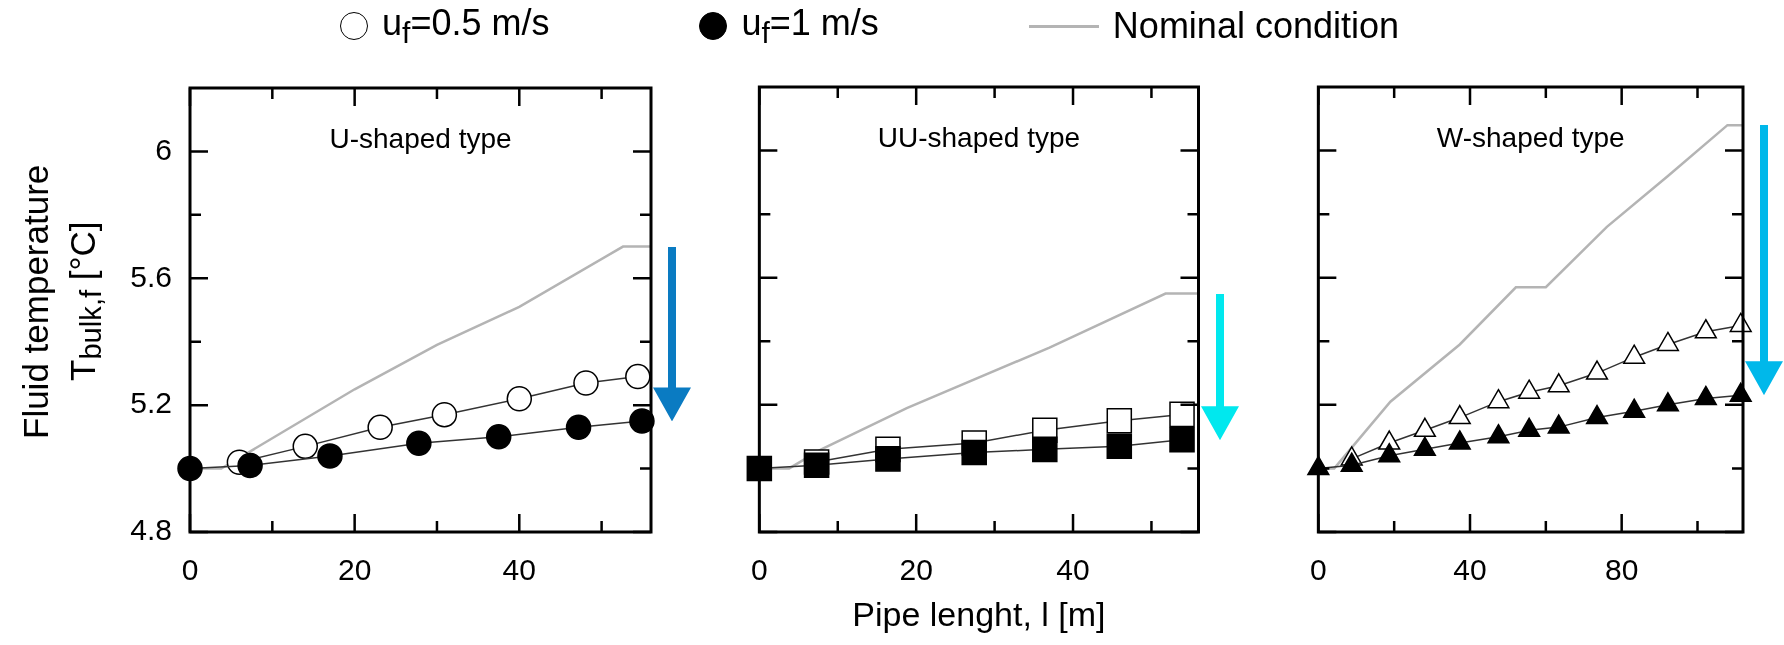  I want to click on x-tick-label: 80, so click(1621, 570).